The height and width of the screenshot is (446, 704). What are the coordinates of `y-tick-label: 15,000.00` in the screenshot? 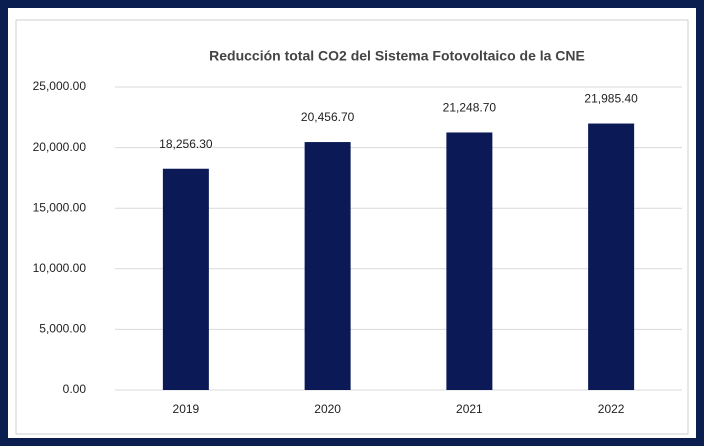 It's located at (60, 207).